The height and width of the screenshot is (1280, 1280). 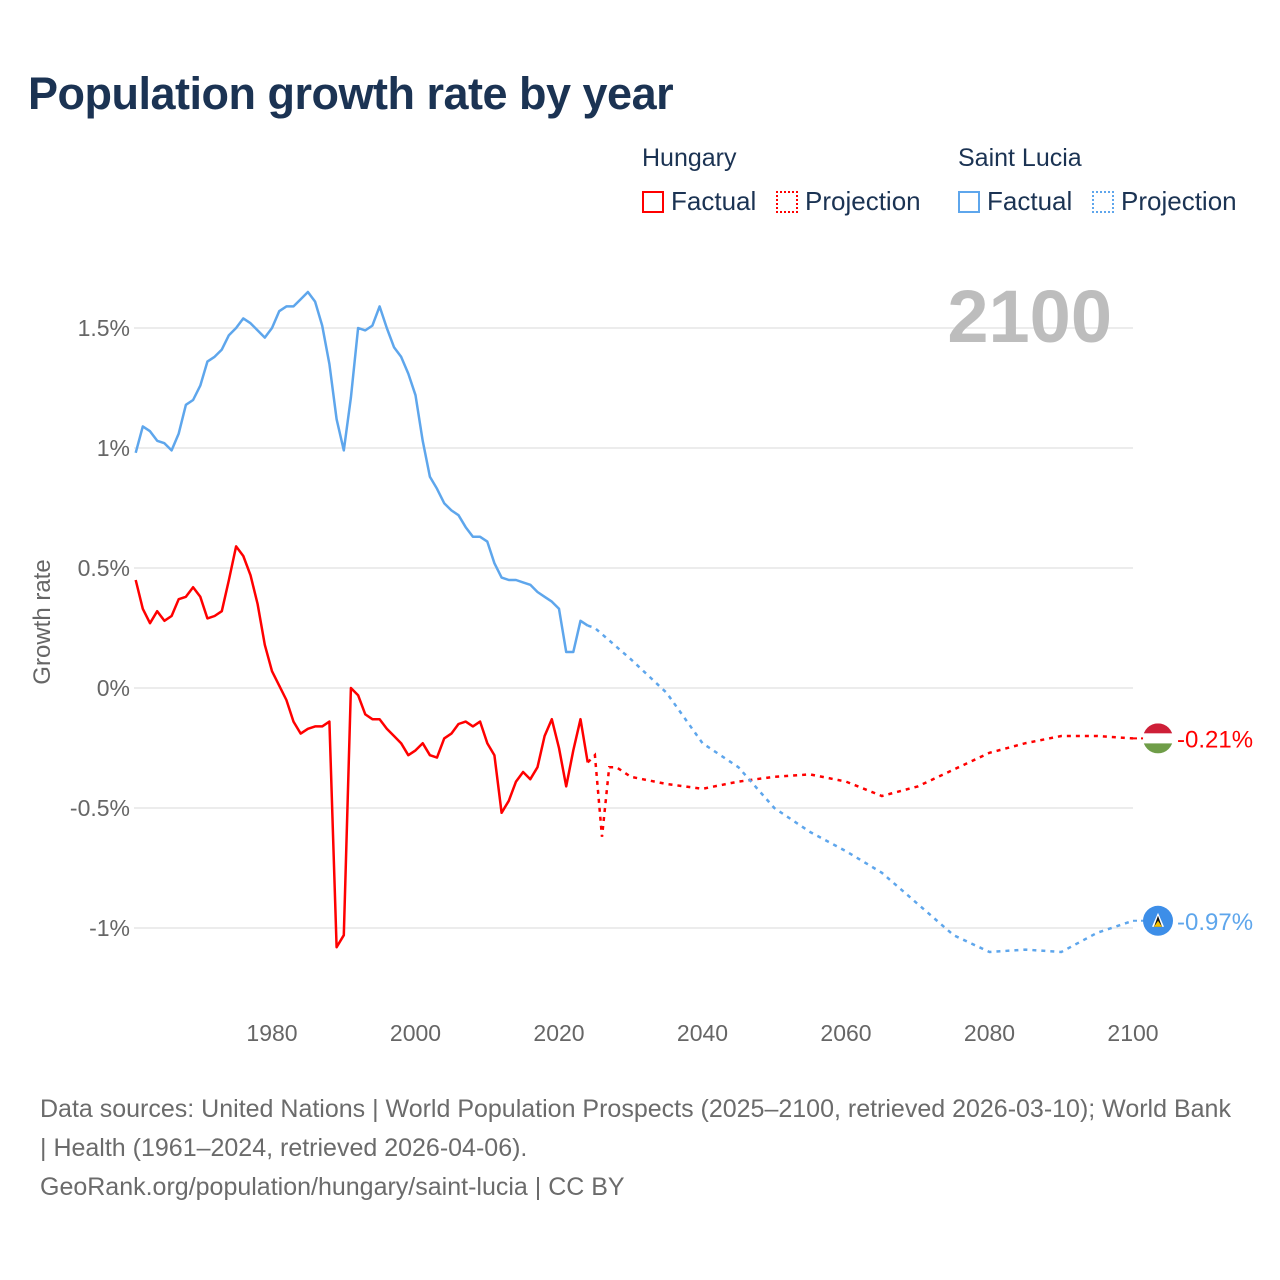 I want to click on x-tick-label: 2000, so click(x=415, y=1033).